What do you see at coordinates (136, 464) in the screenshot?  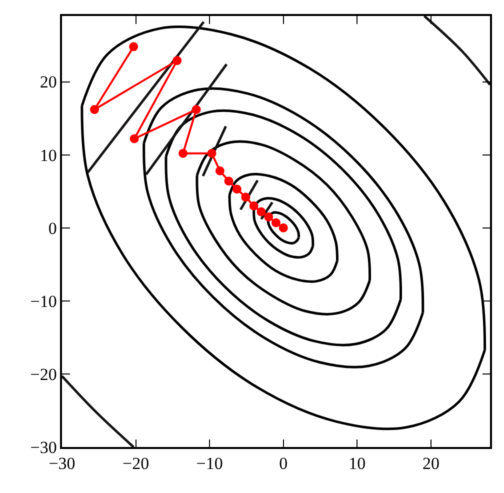 I see `x-tick-label: −20` at bounding box center [136, 464].